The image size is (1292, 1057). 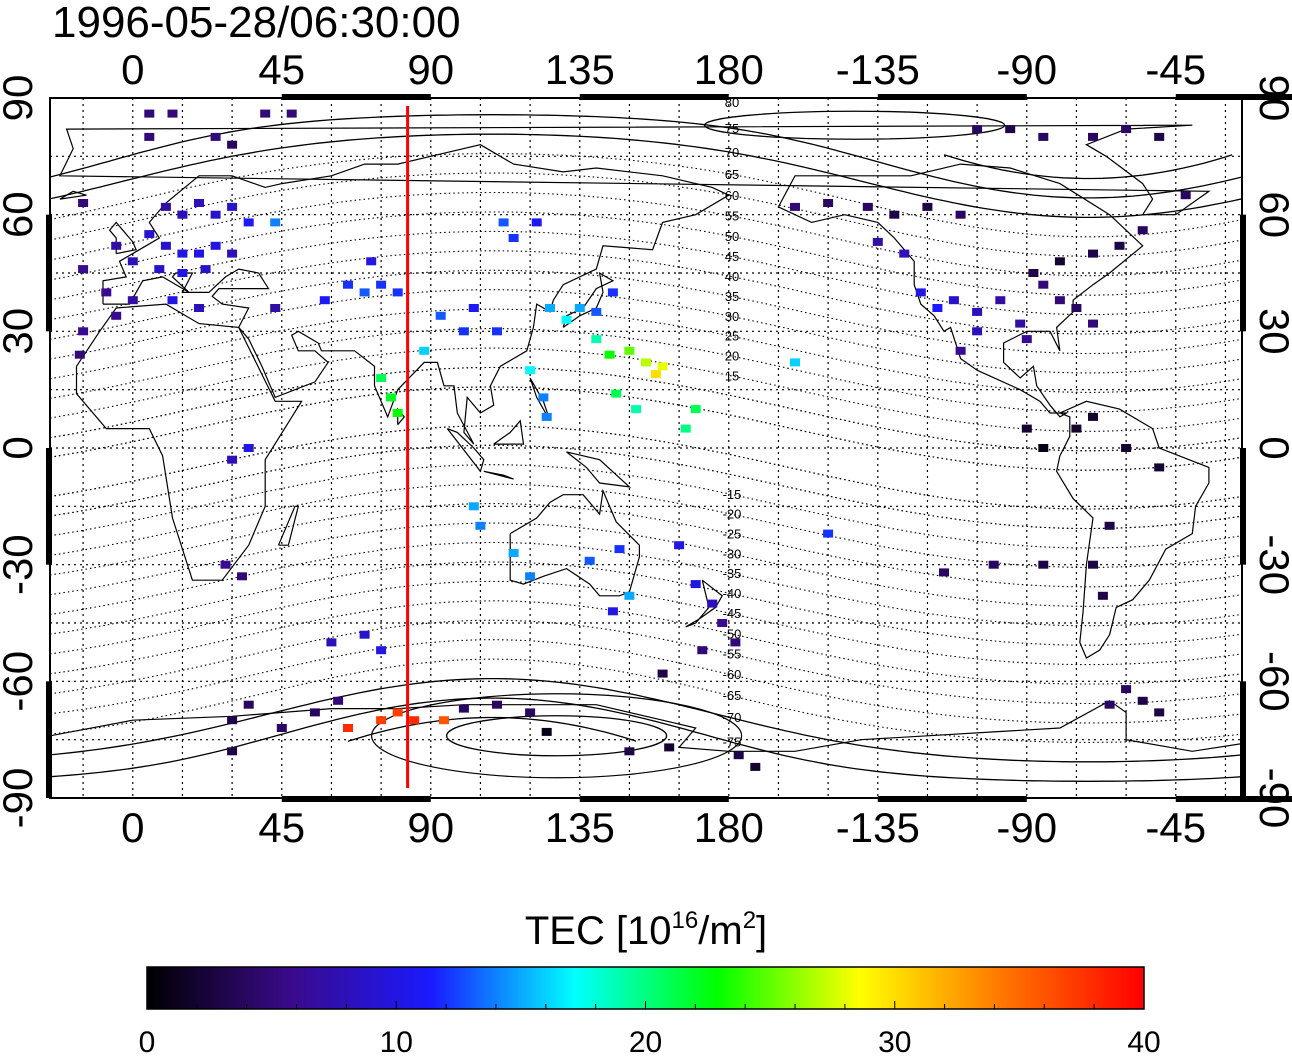 I want to click on colorbar-ticks: 0 10 20 30 40, so click(x=650, y=1029).